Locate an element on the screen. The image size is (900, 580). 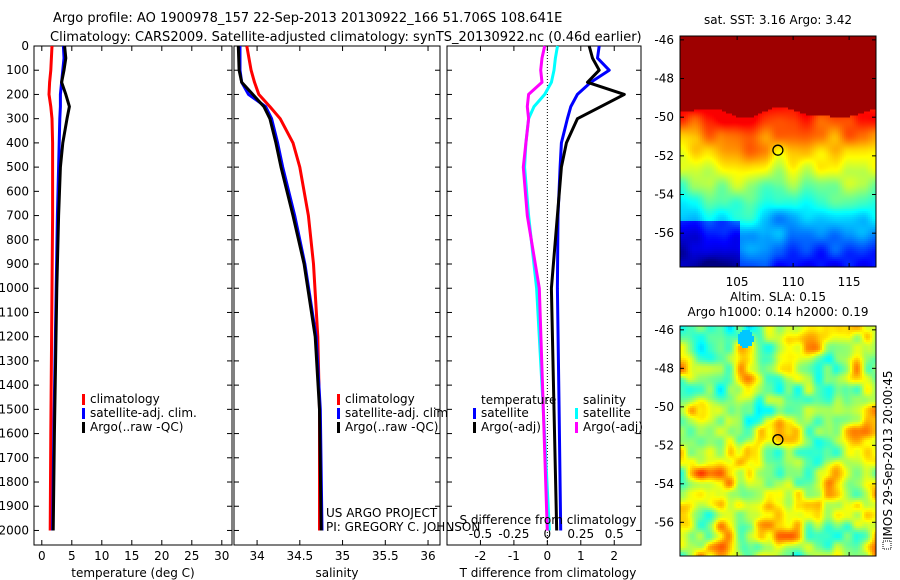
depth-tick-label: 1300 is located at coordinates (14, 361).